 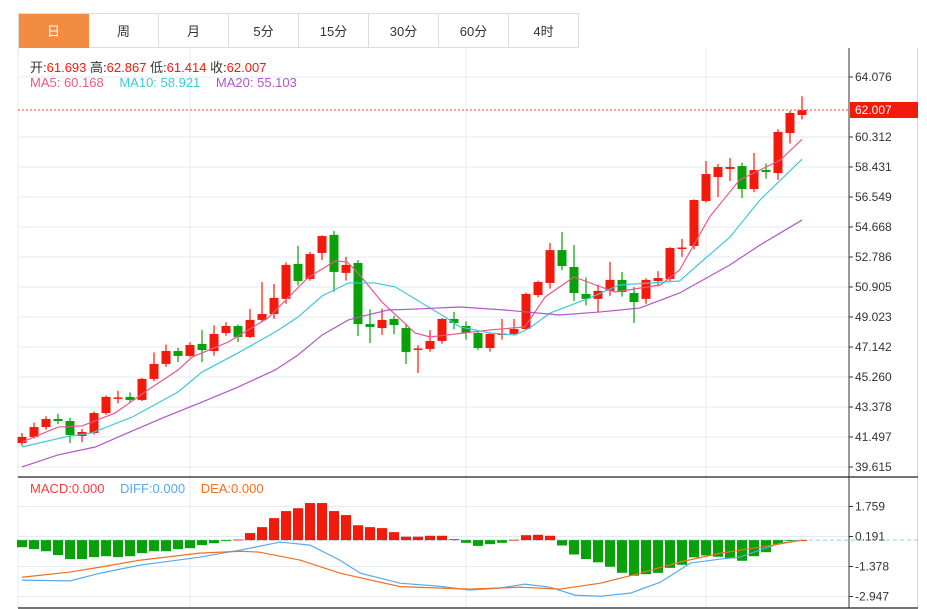 I want to click on macd-tick-label: 1.759, so click(x=870, y=507).